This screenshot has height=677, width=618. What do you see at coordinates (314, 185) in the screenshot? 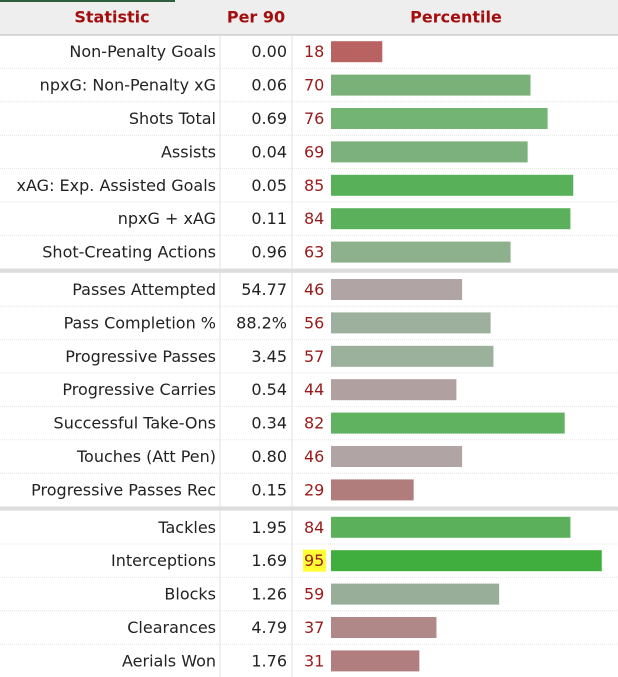
I see `percentile: 85` at bounding box center [314, 185].